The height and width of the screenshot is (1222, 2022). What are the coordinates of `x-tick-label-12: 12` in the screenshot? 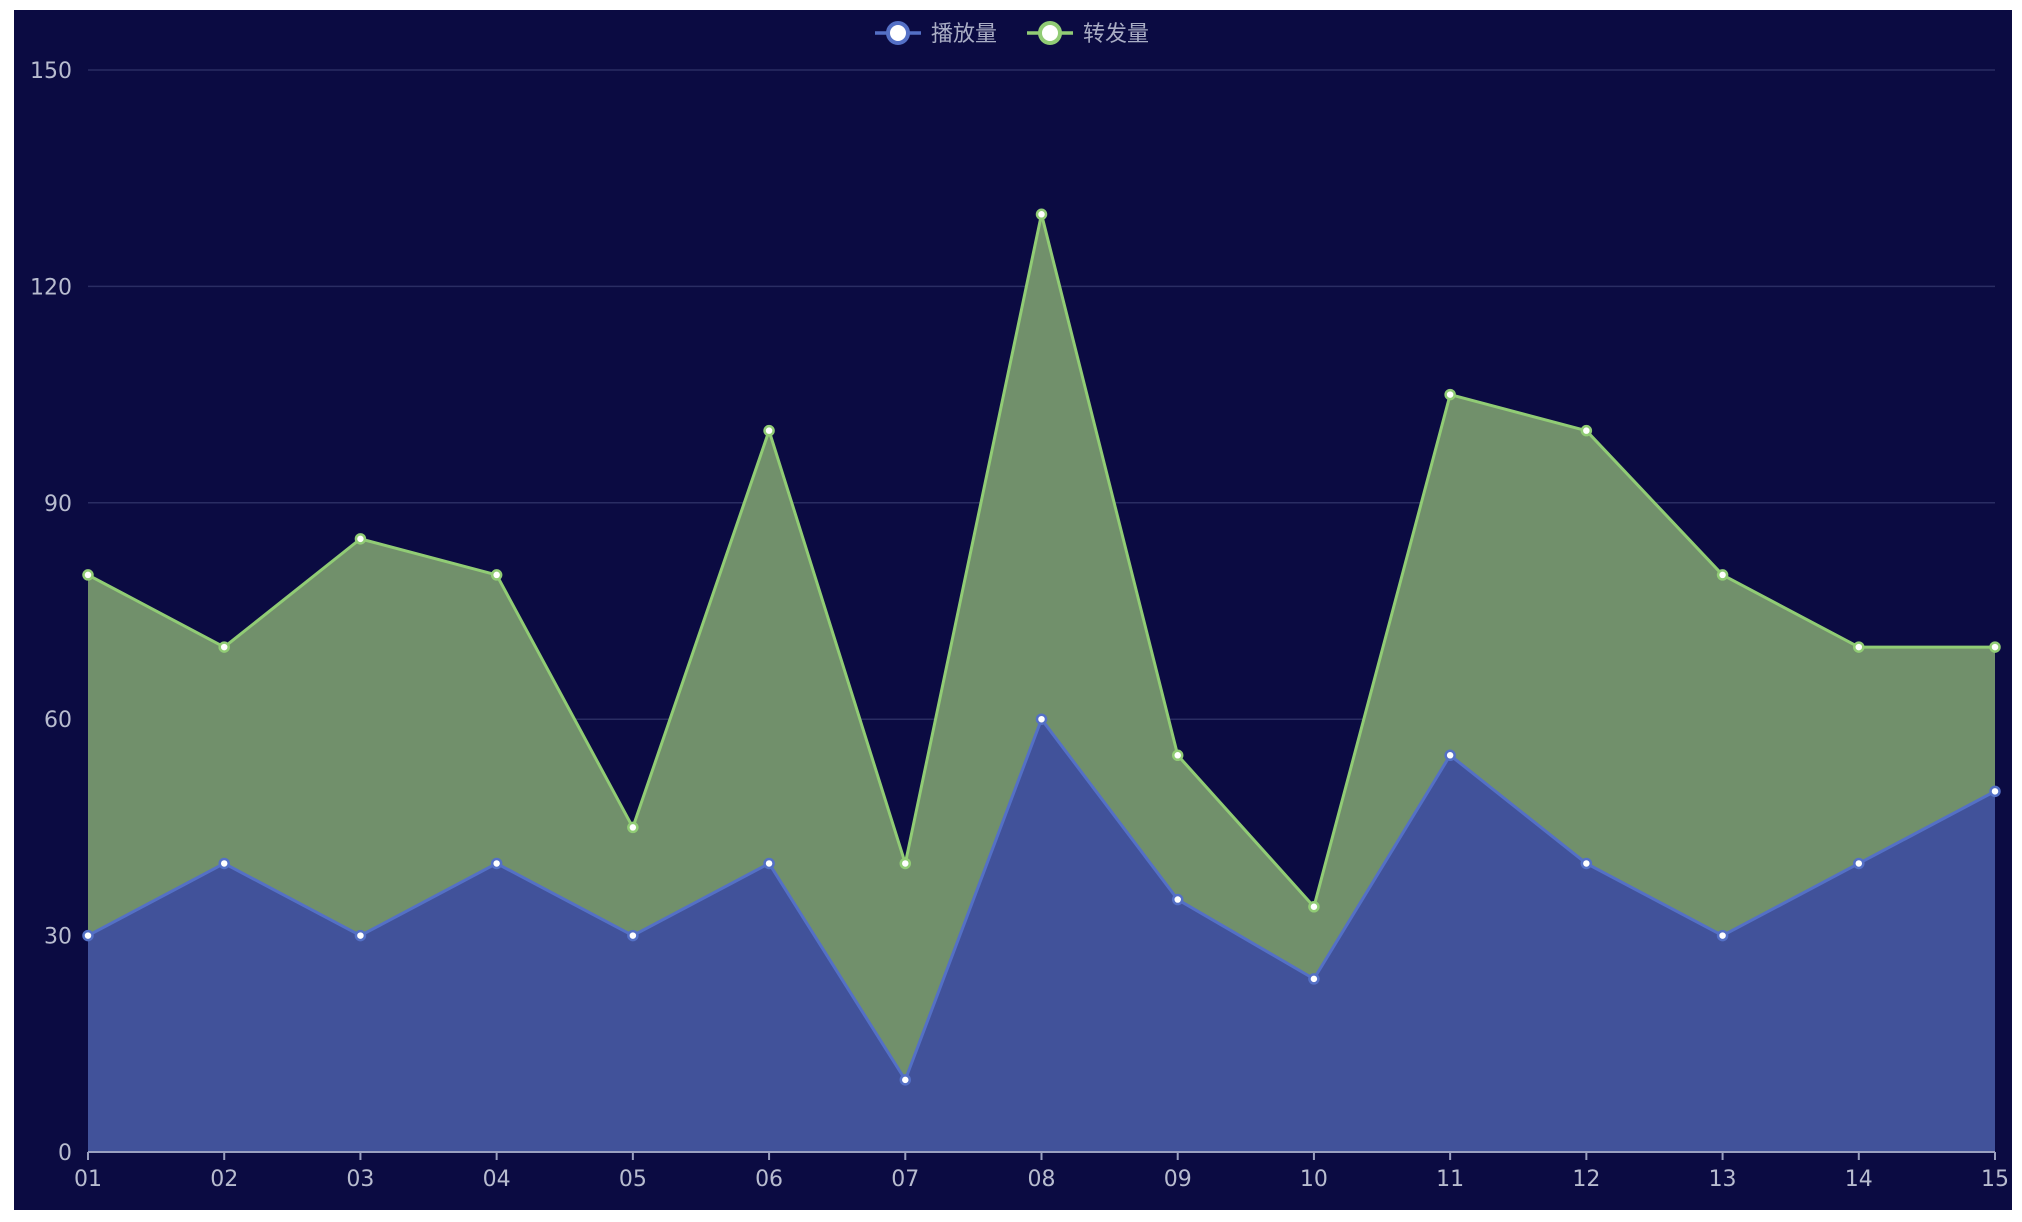 It's located at (1586, 1179).